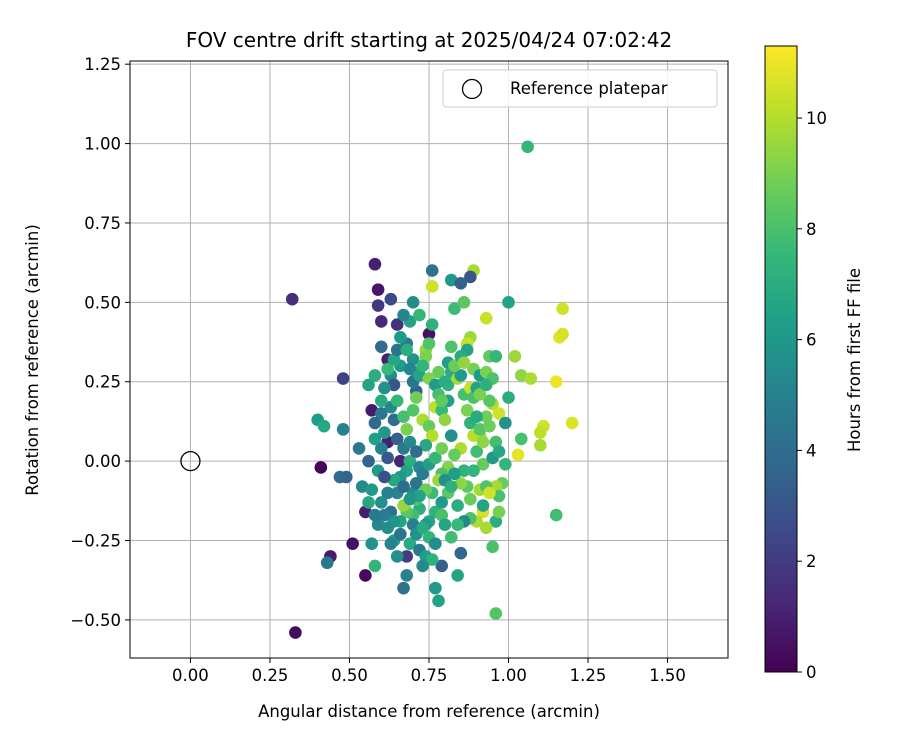 Image resolution: width=900 pixels, height=750 pixels. Describe the element at coordinates (102, 144) in the screenshot. I see `y-tick-label: 1.00` at that location.